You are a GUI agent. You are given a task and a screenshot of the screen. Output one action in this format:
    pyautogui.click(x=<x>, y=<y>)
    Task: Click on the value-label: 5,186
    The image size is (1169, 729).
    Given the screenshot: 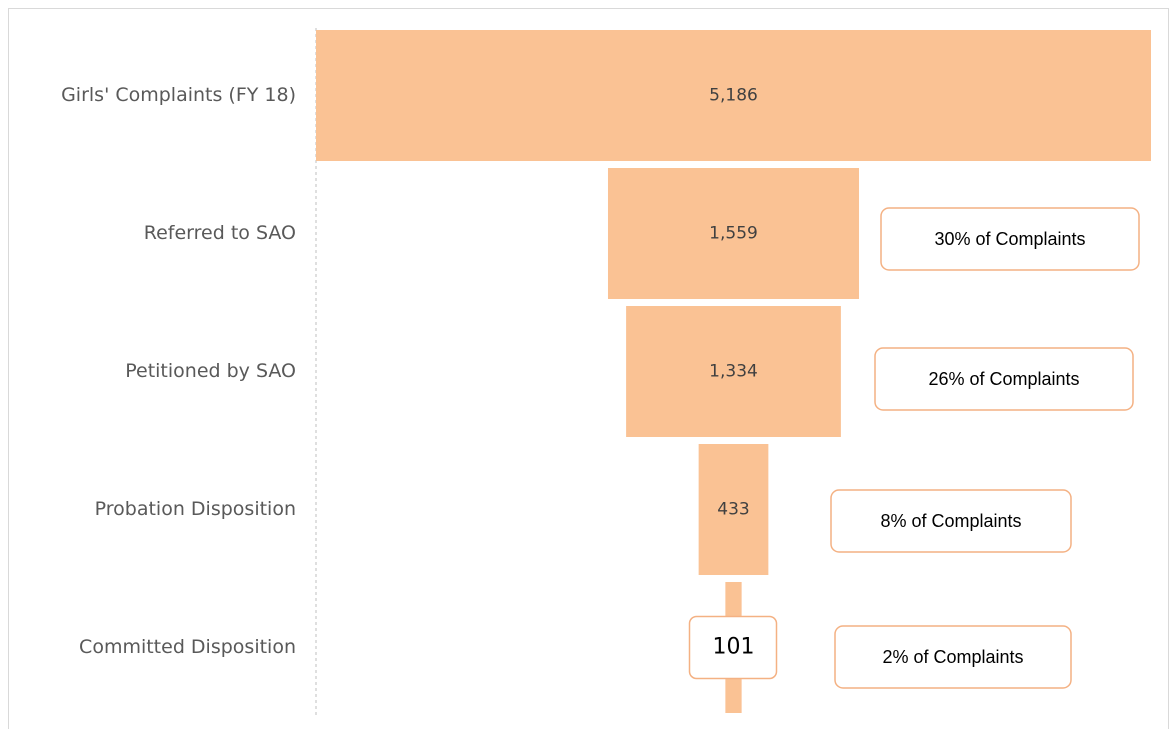 What is the action you would take?
    pyautogui.click(x=733, y=96)
    